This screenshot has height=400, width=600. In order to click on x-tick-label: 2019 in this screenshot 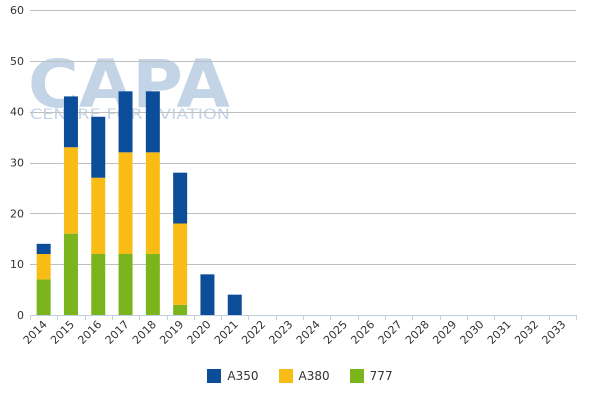, I will do `click(171, 332)`.